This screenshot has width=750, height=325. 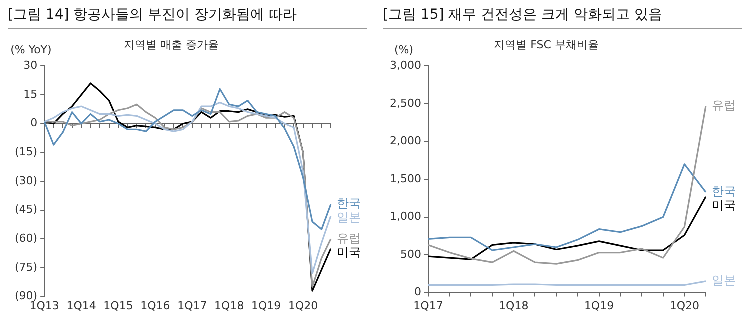 What do you see at coordinates (187, 17) in the screenshot?
I see `chart-title: [그림 14] 항공사들의 부진이 장기화됨에 따라` at bounding box center [187, 17].